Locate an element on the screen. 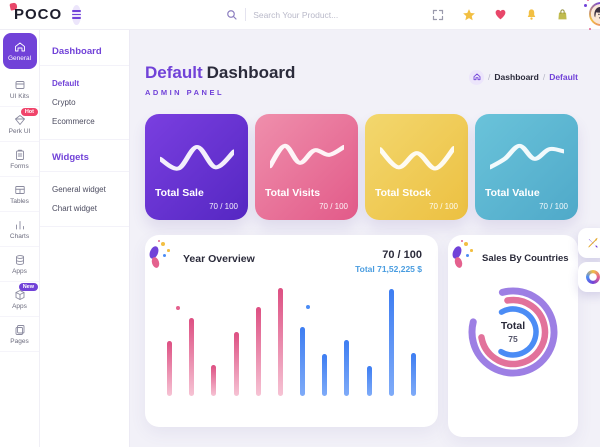 This screenshot has width=600, height=447. logo-text: POCO is located at coordinates (38, 14).